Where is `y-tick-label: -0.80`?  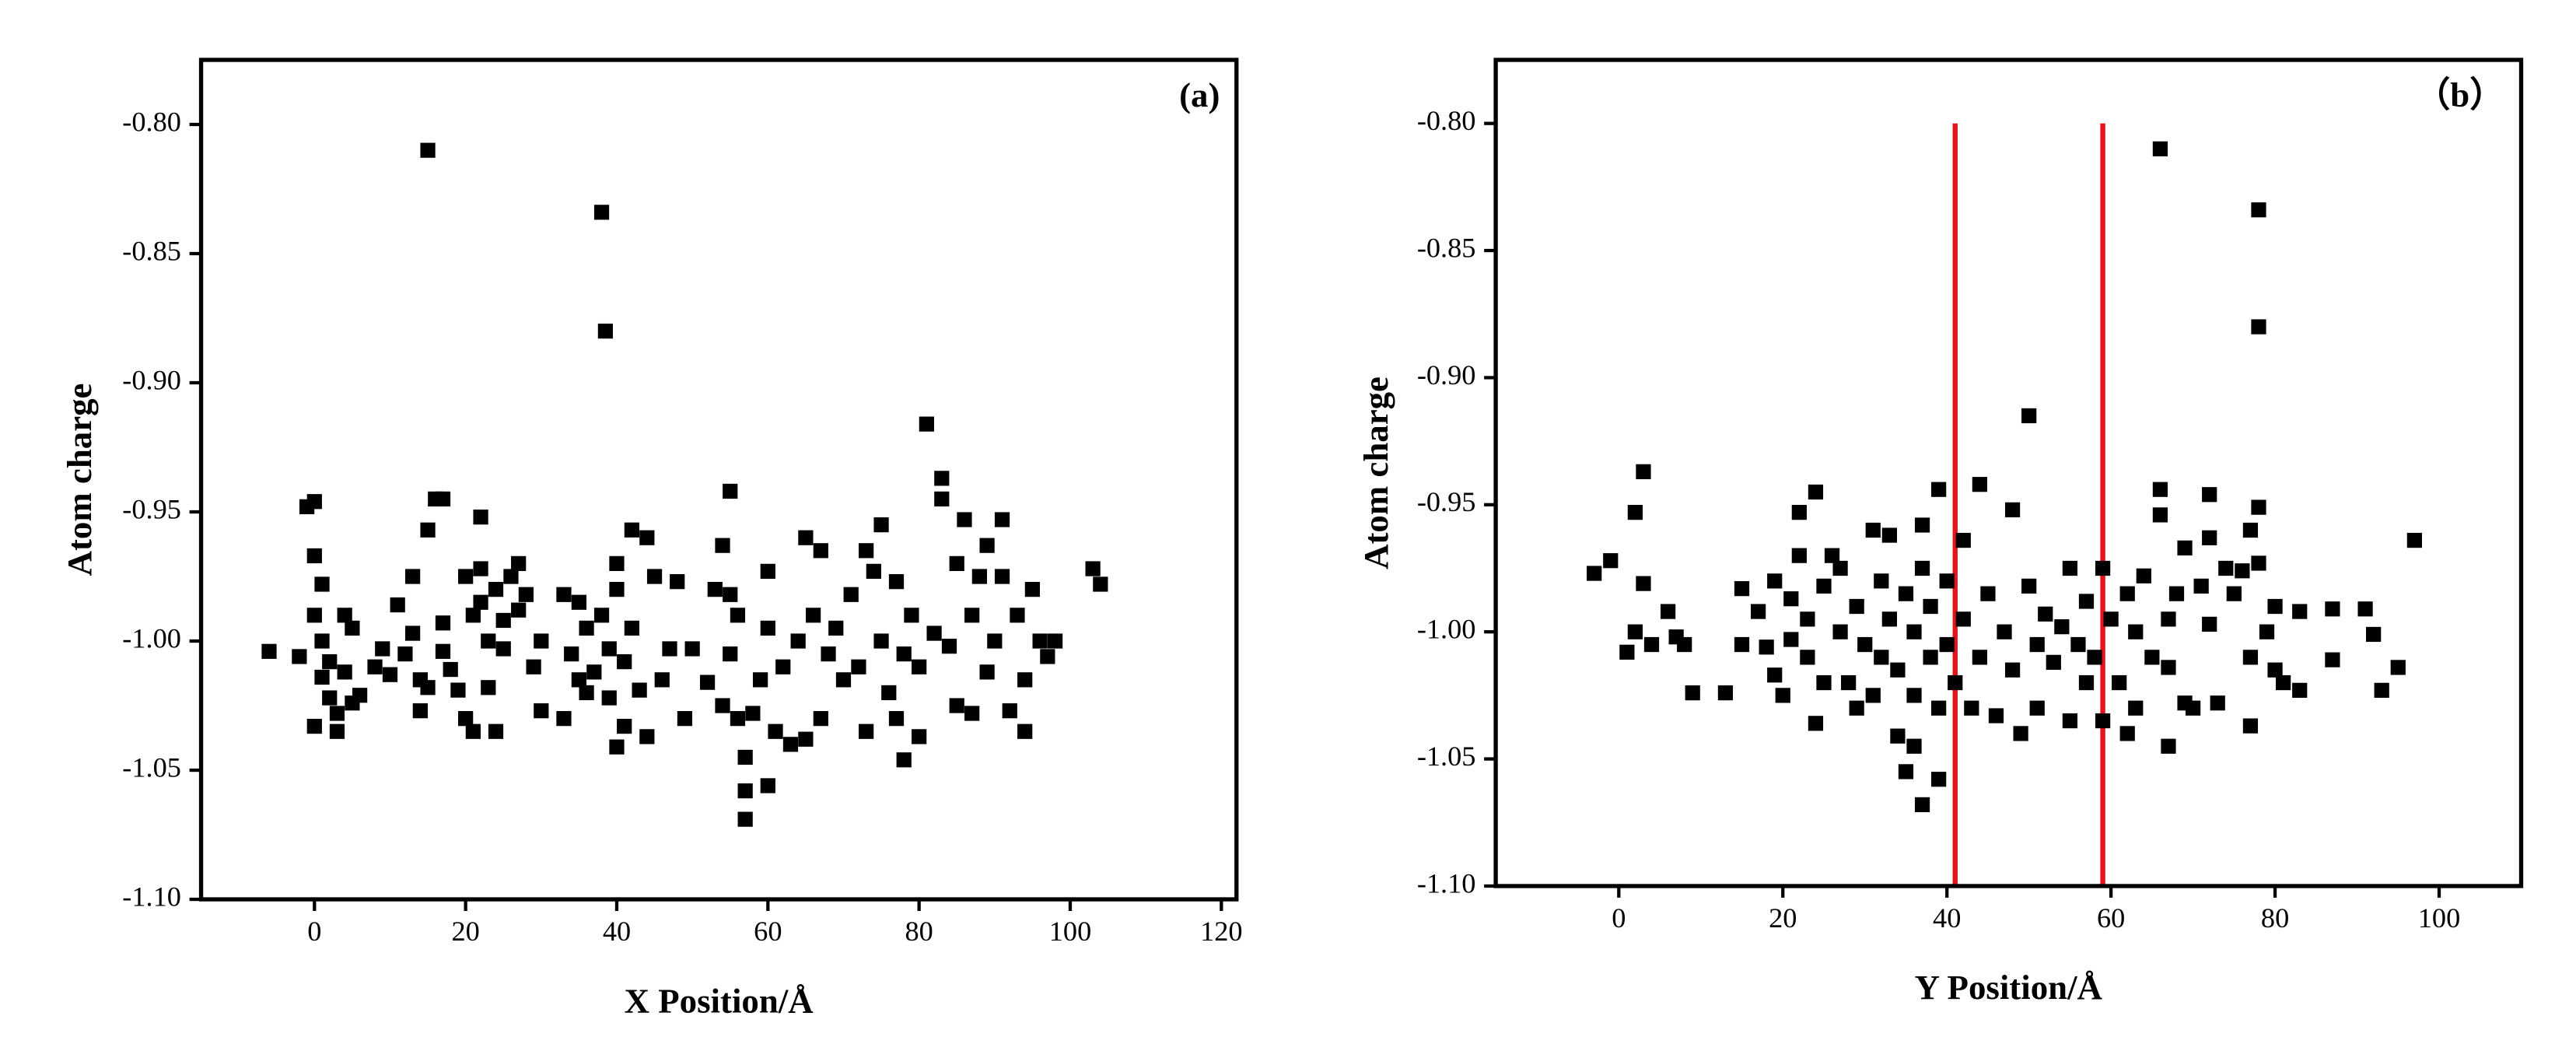
y-tick-label: -0.80 is located at coordinates (1447, 120).